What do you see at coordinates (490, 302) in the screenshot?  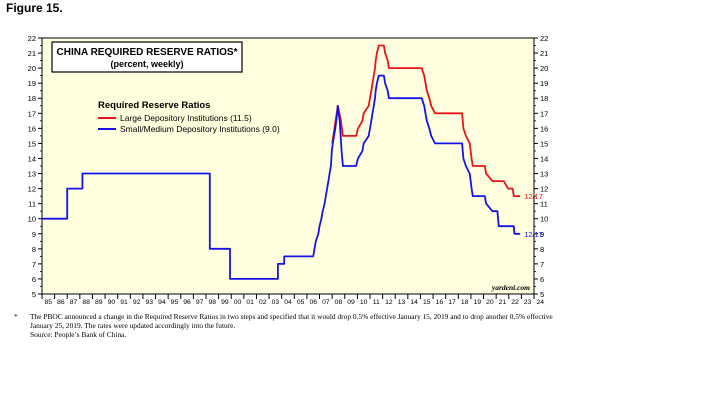 I see `x-tick-label: 20` at bounding box center [490, 302].